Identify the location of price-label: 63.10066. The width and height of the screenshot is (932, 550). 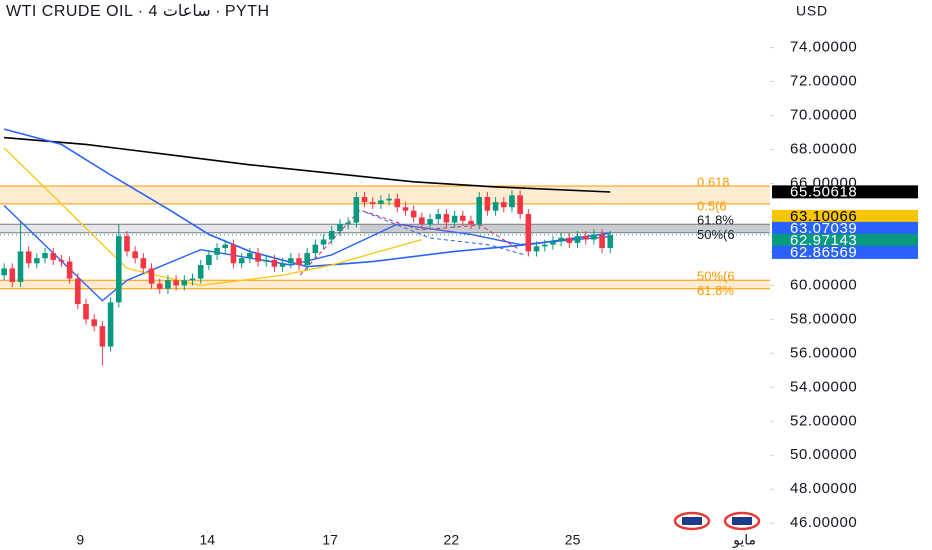
(823, 216).